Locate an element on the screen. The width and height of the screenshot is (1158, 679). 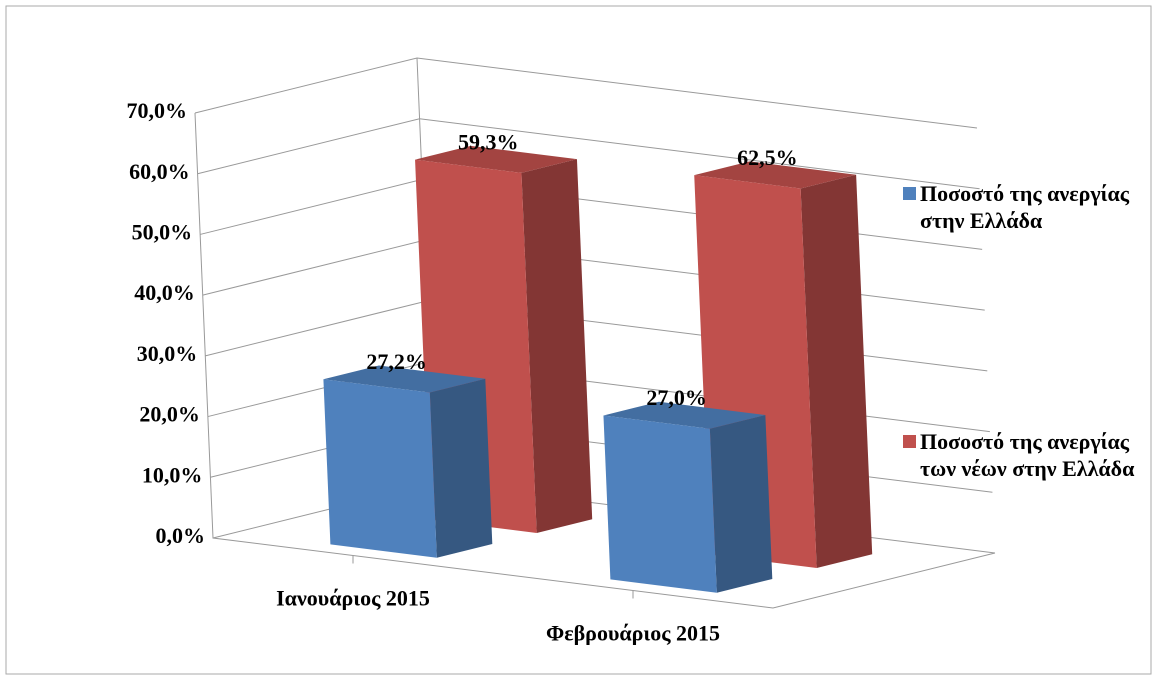
legend-item: Ποσοστό της ανεργίας στην Ελλάδα is located at coordinates (1023, 207).